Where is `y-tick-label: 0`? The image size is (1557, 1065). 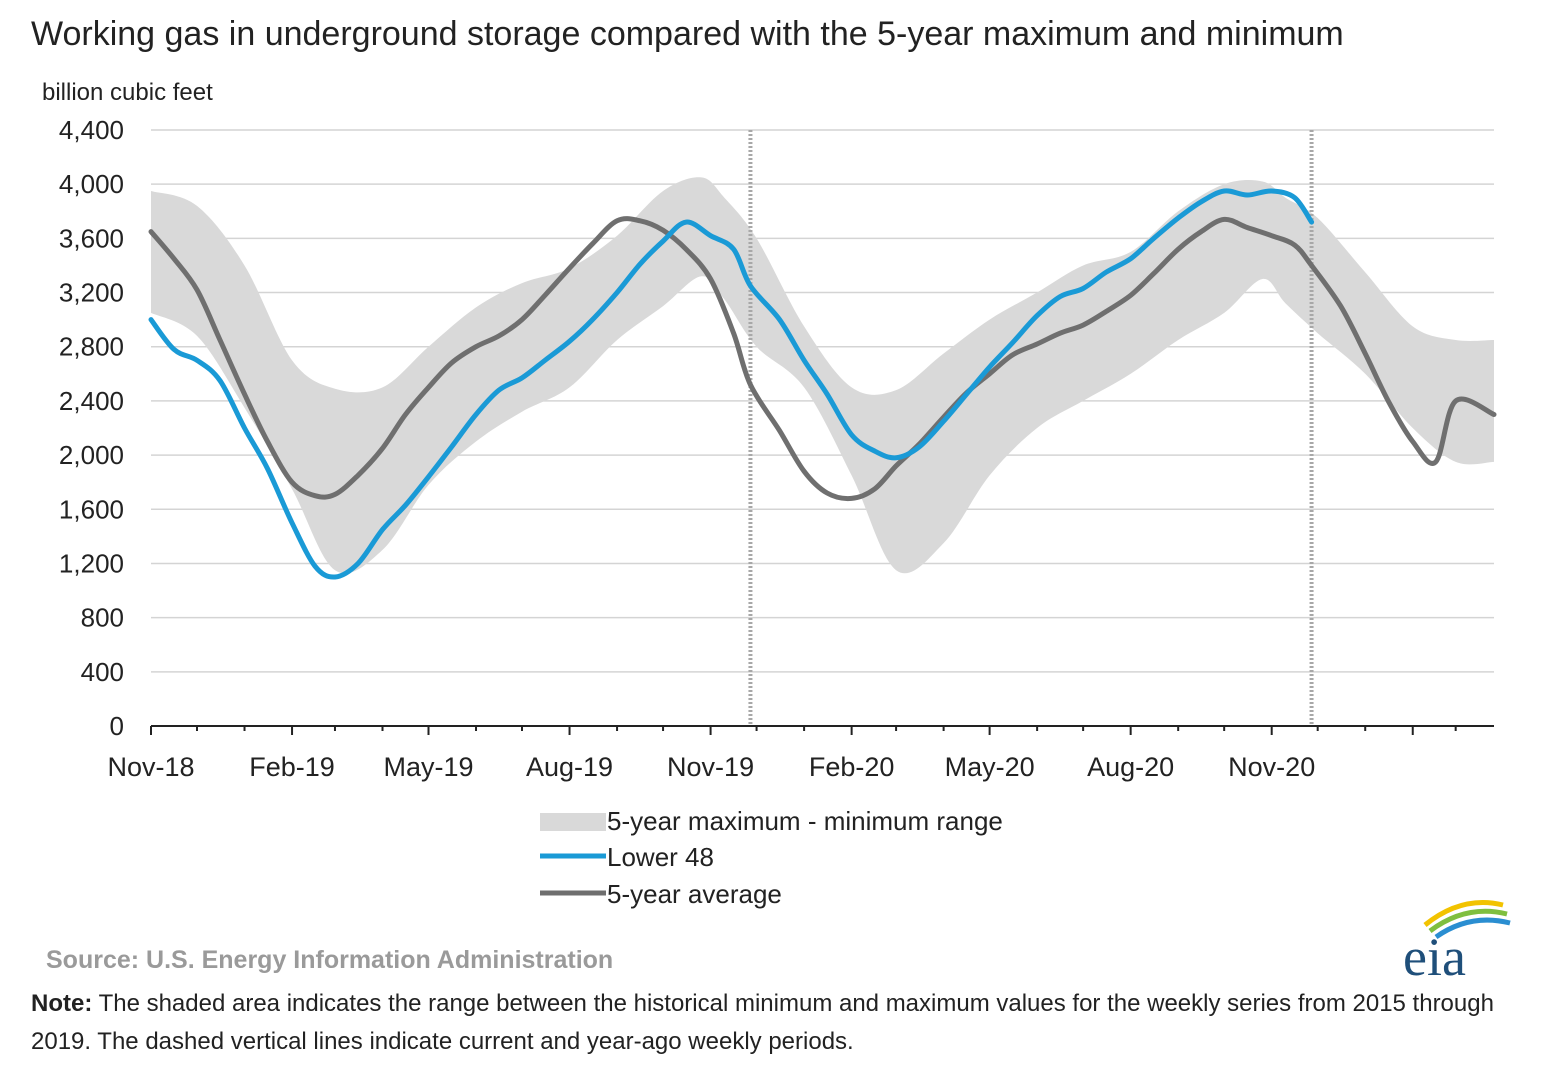
y-tick-label: 0 is located at coordinates (117, 726).